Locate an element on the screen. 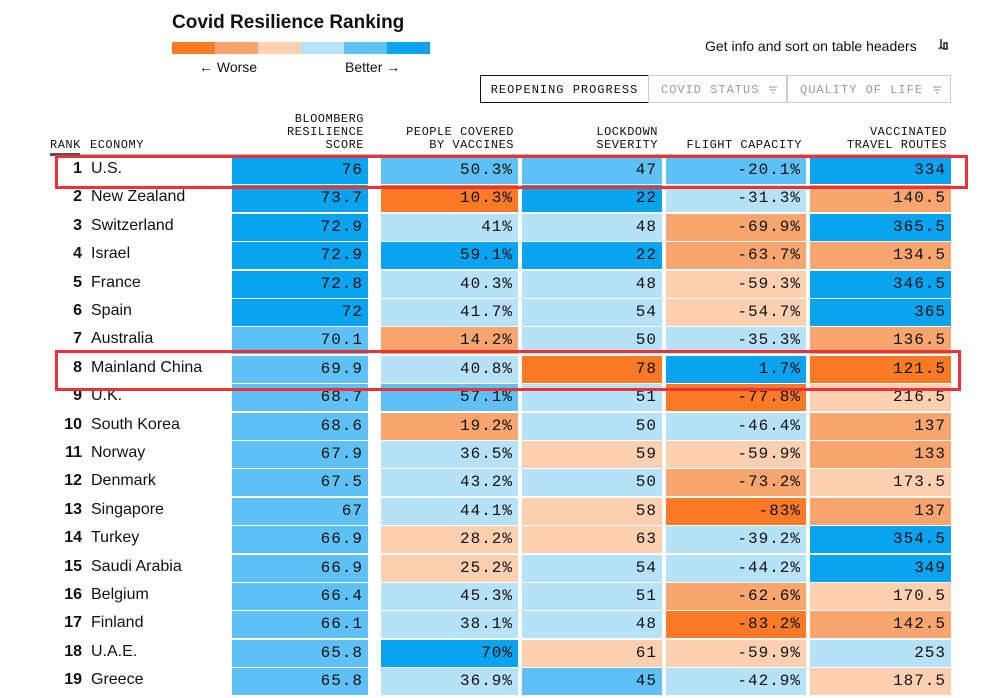  cell: -59.9% is located at coordinates (736, 653).